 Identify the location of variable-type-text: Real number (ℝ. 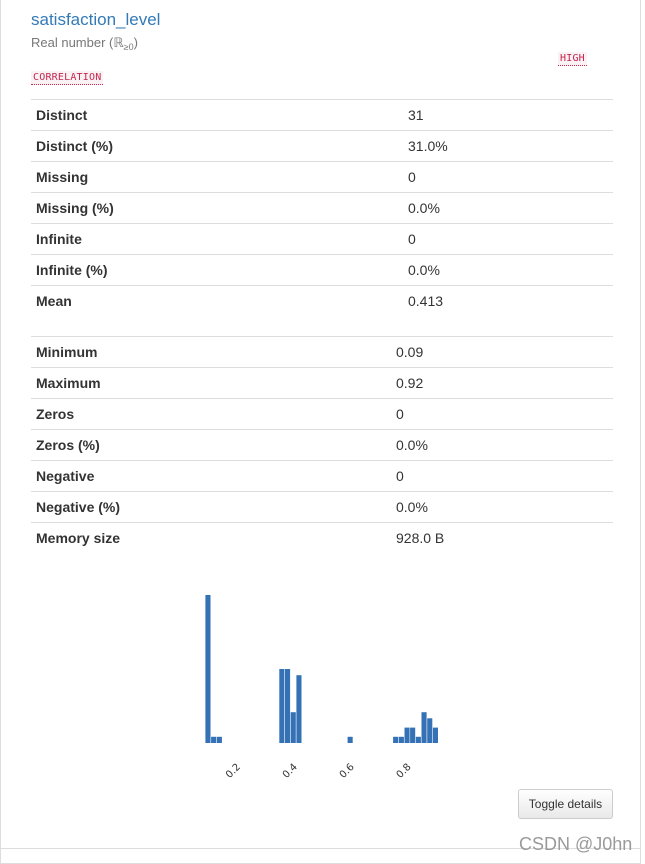
(77, 42).